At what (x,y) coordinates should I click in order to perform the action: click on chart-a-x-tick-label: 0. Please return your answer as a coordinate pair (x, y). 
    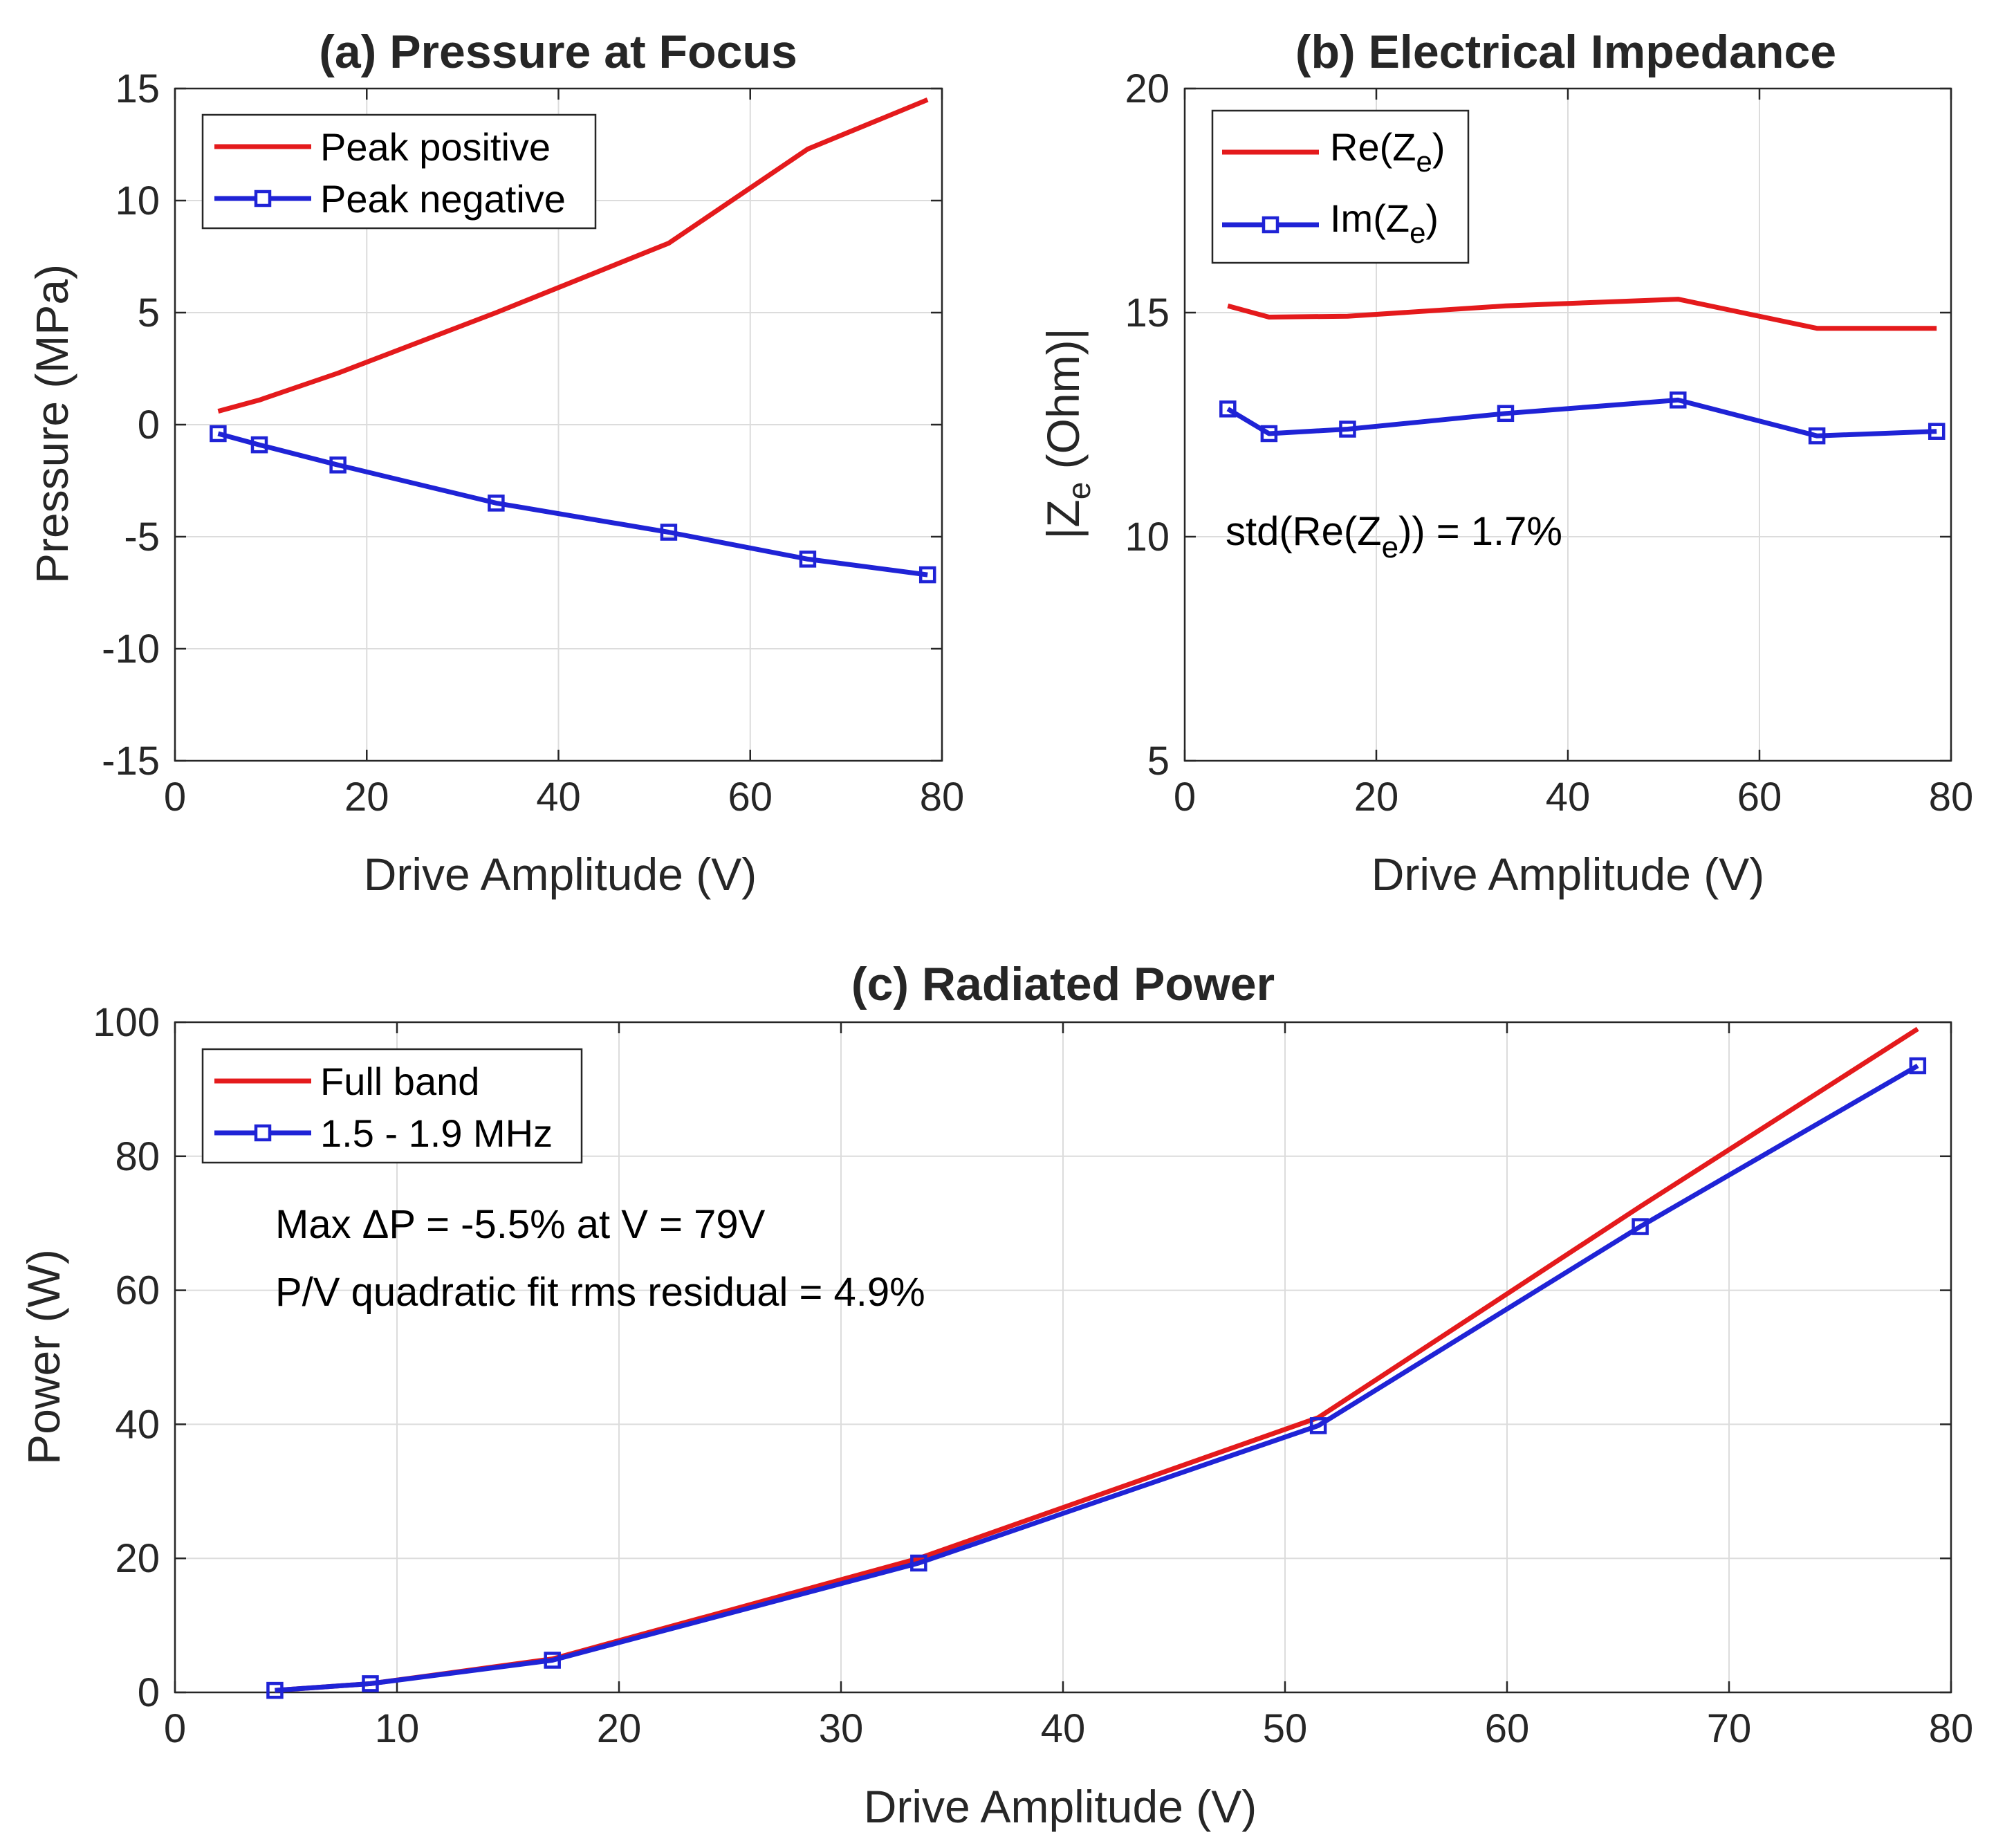
    Looking at the image, I should click on (175, 797).